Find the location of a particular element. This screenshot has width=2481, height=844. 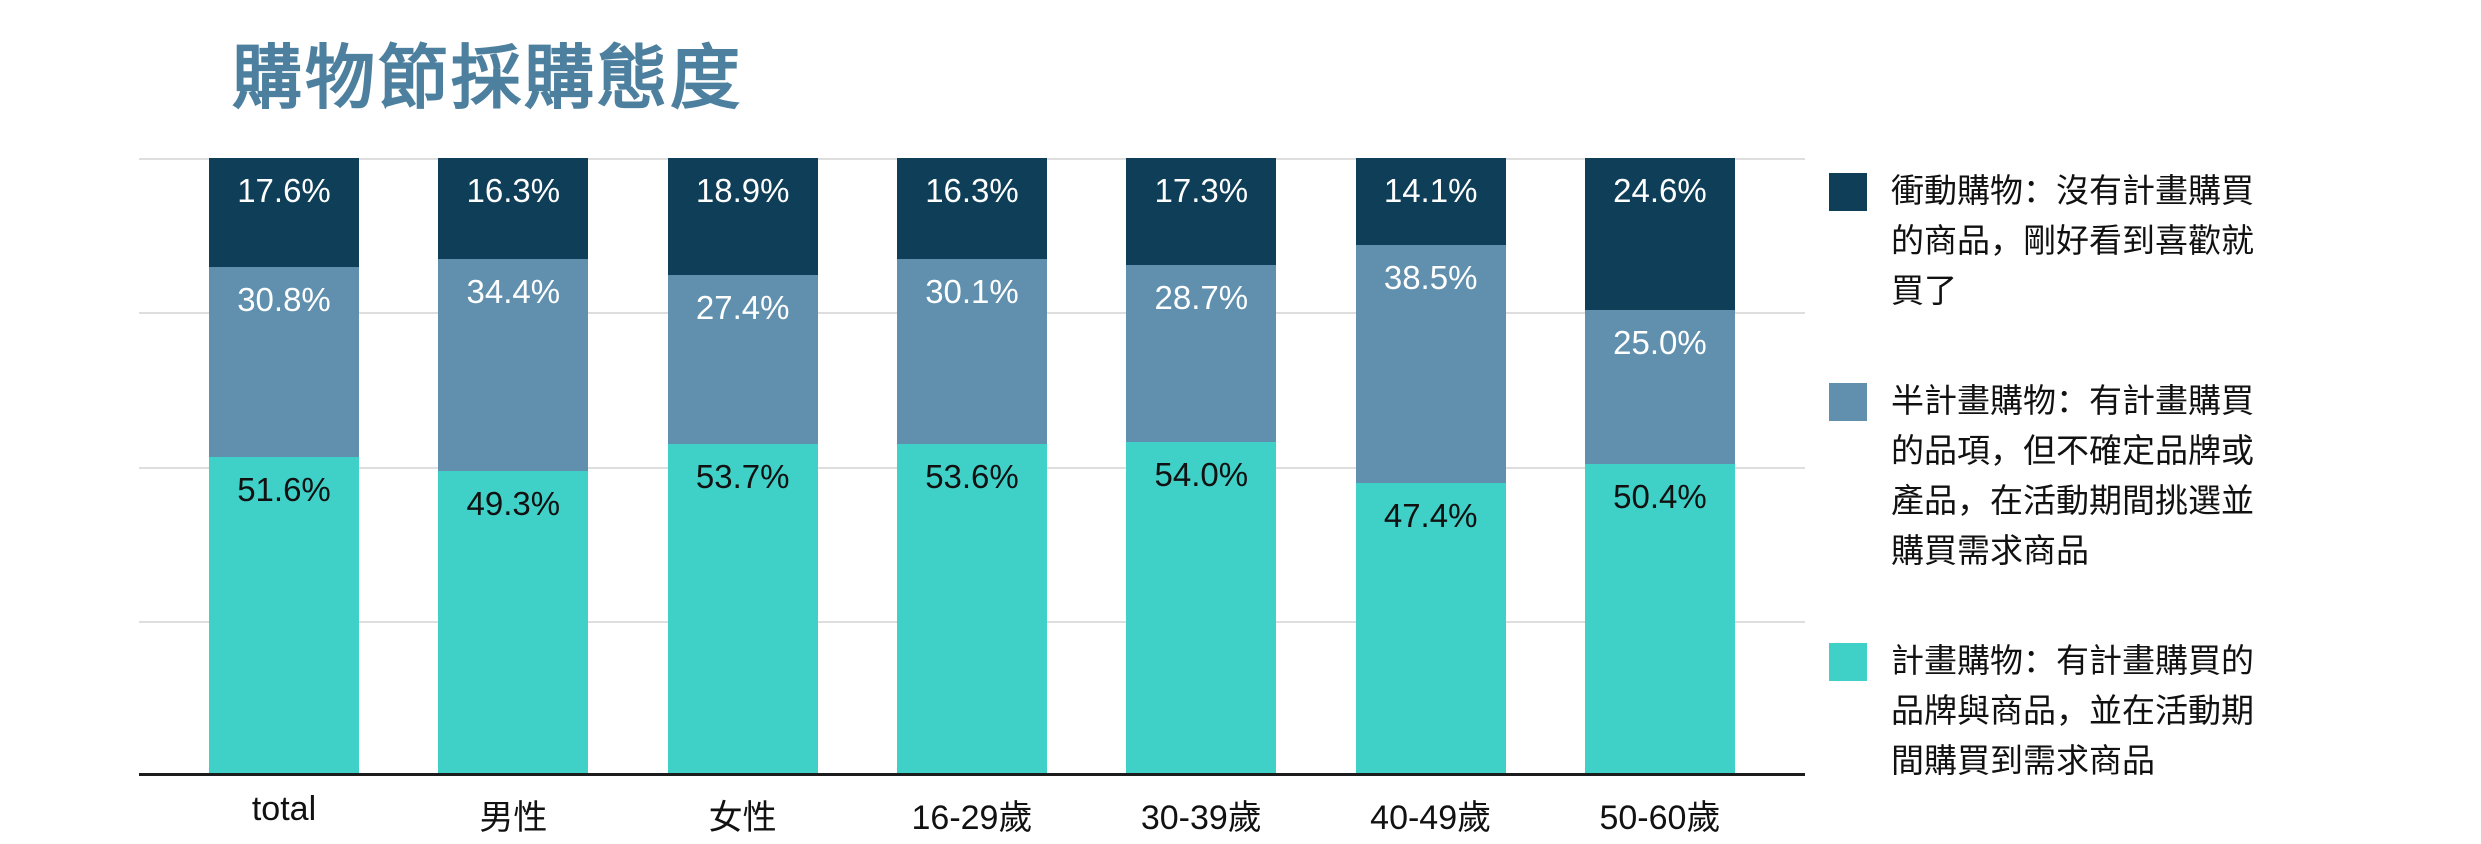

bar-segment-impulse: 24.6% is located at coordinates (1659, 234).